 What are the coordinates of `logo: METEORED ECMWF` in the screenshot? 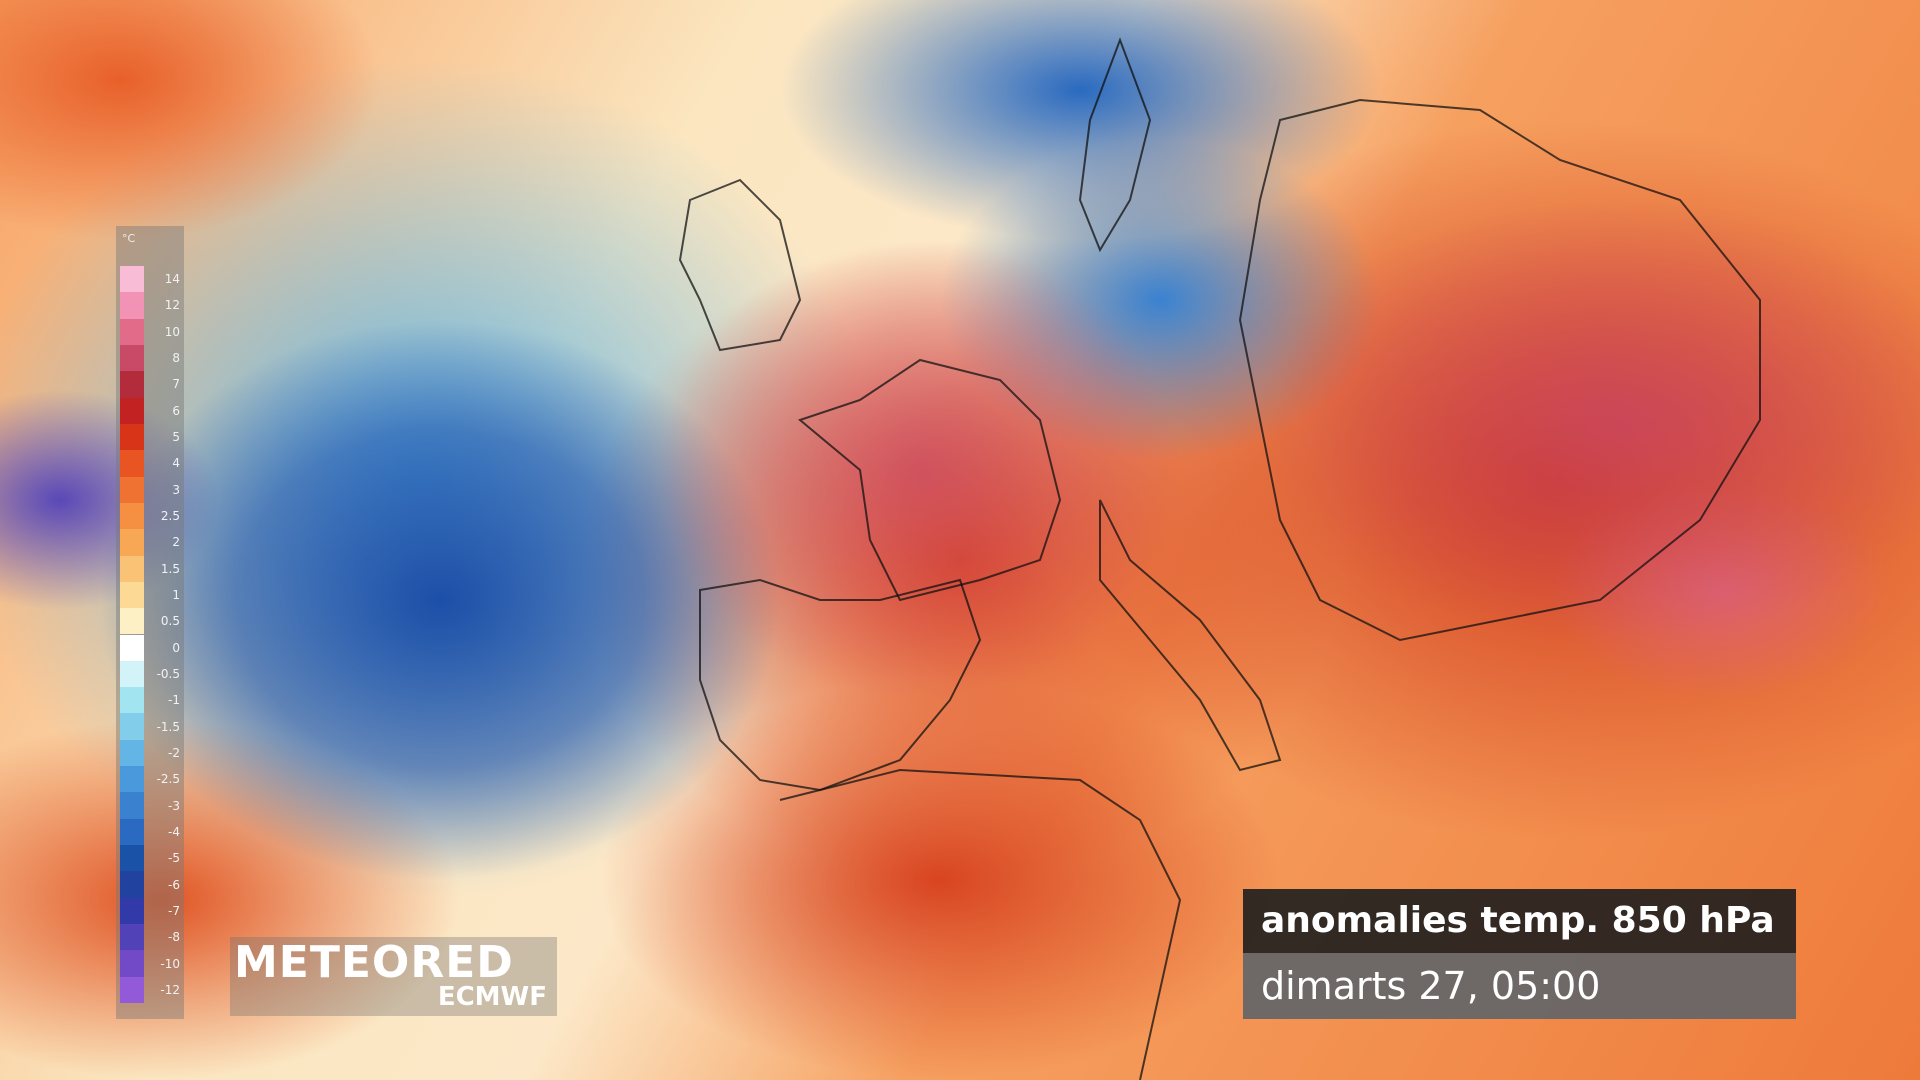 It's located at (393, 976).